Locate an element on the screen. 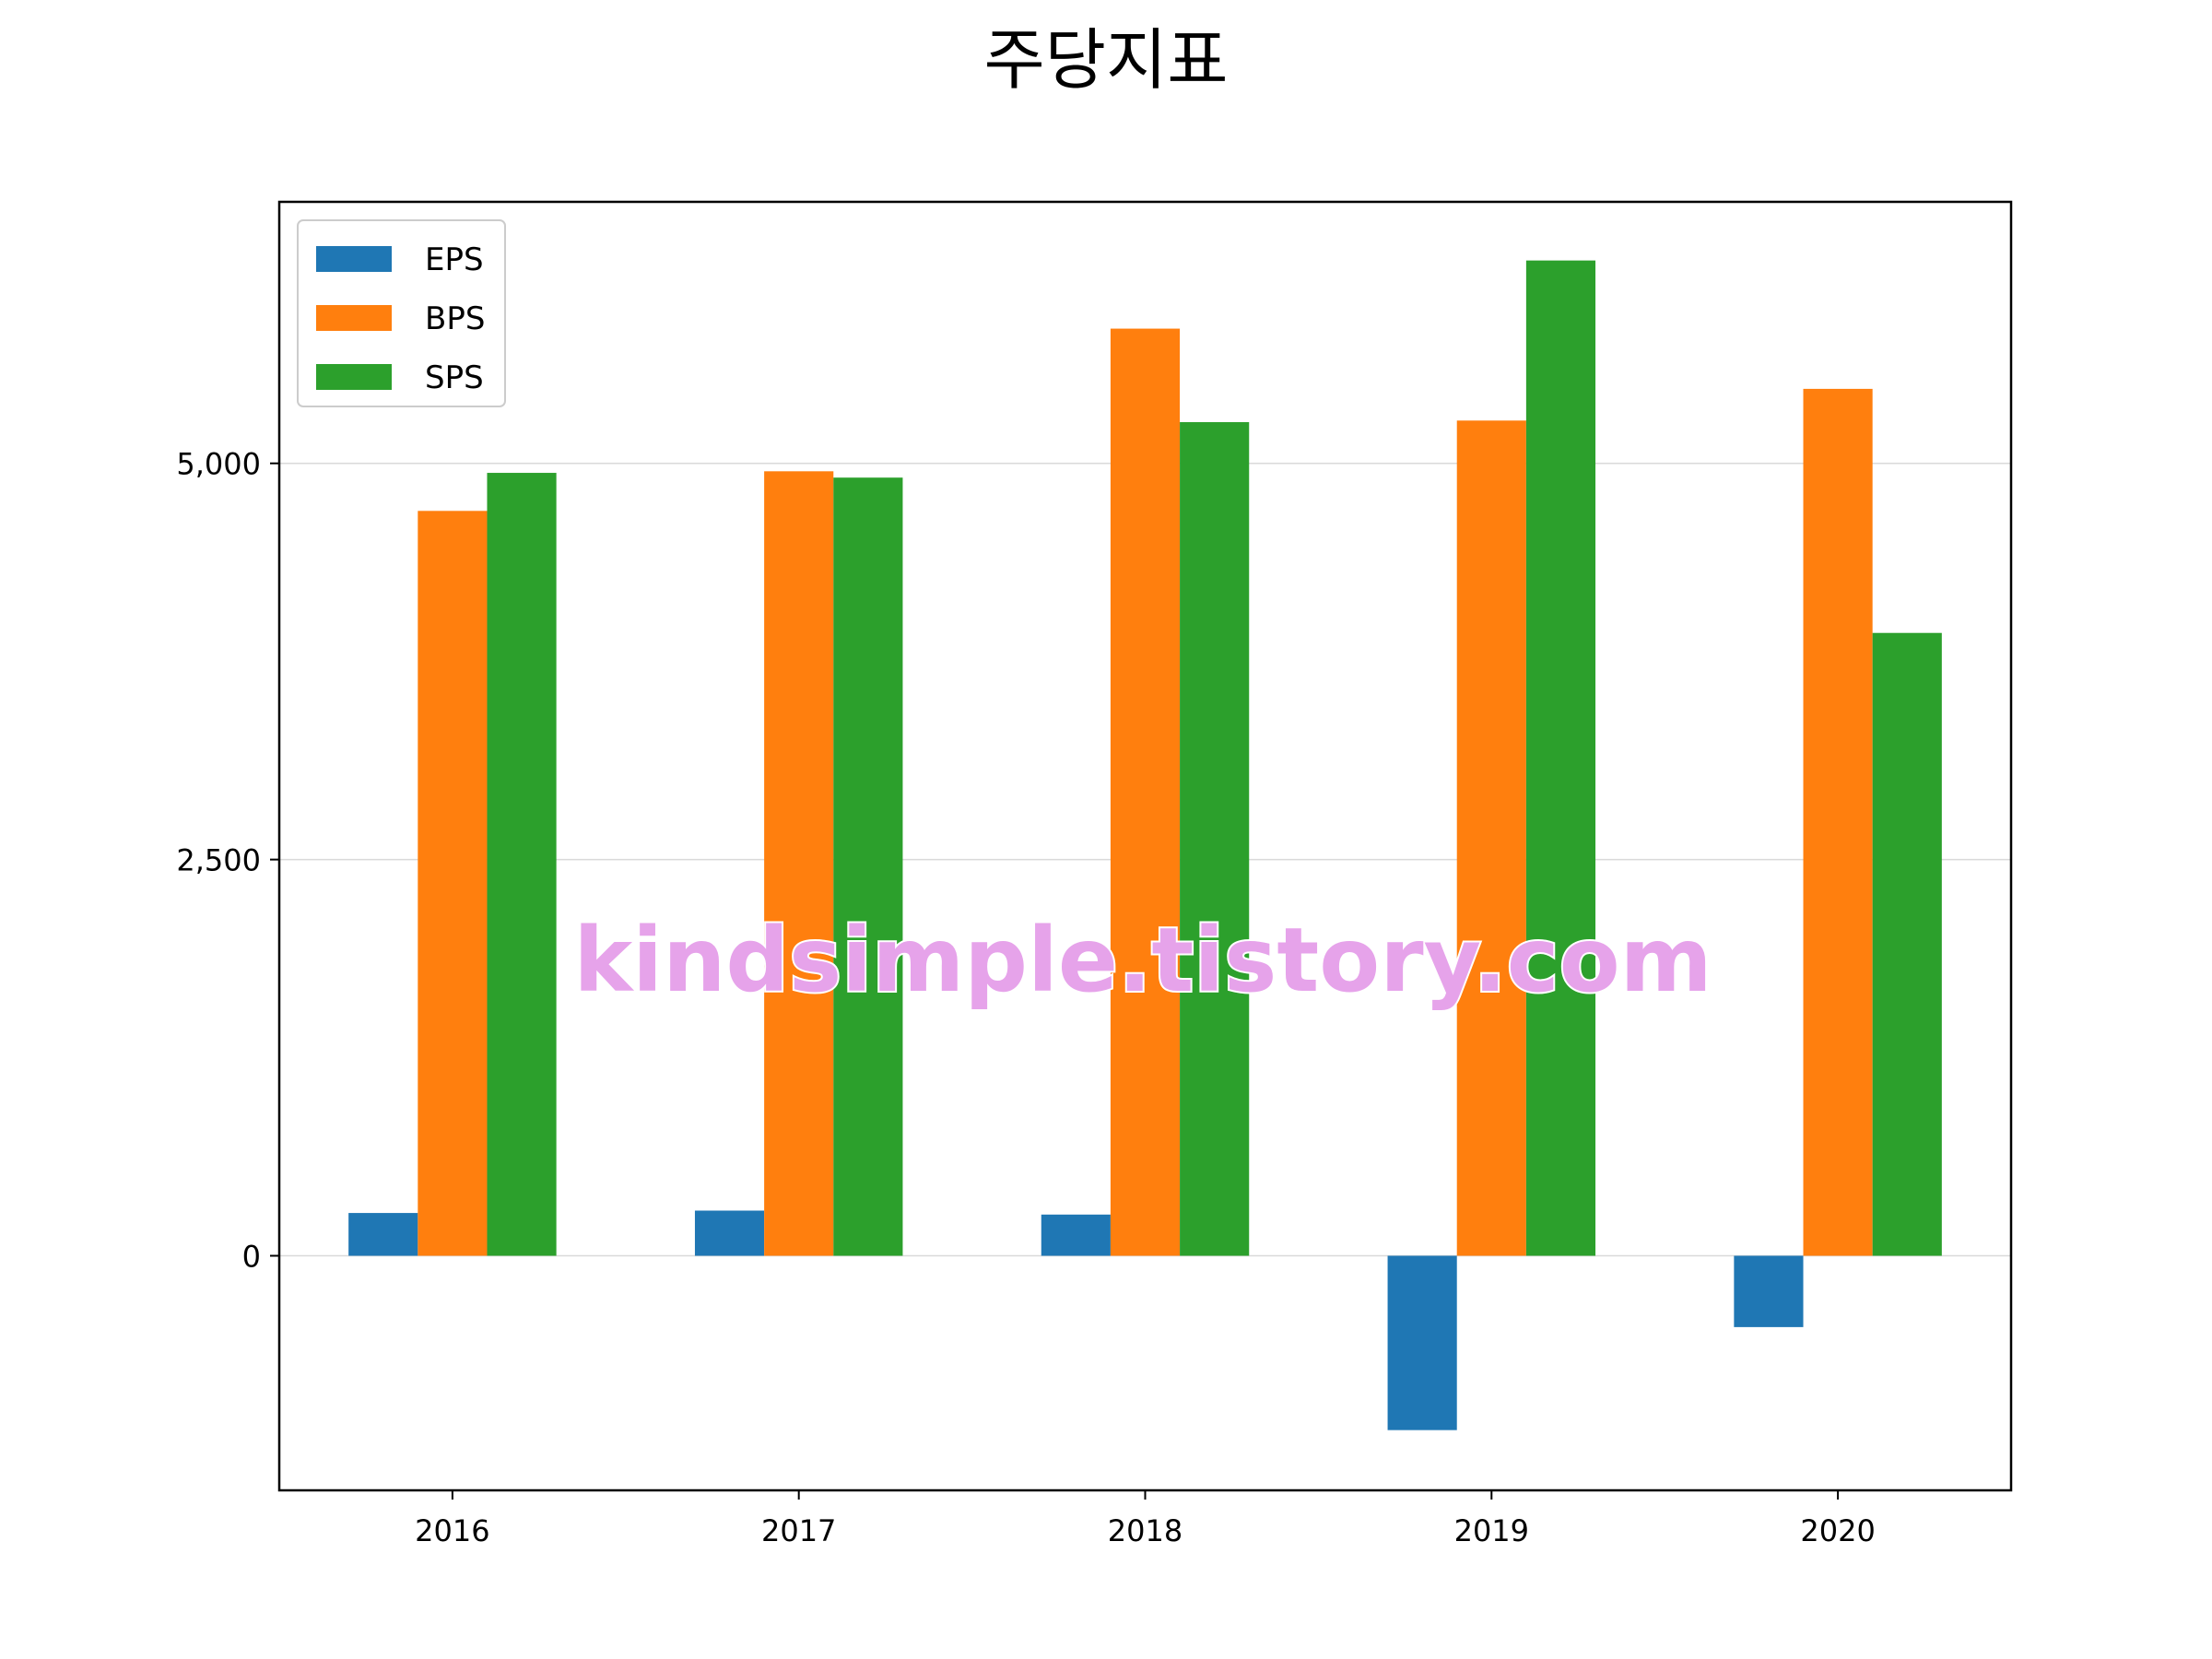 The height and width of the screenshot is (1659, 2212). watermark: kindsimple.tistory.com is located at coordinates (1142, 960).